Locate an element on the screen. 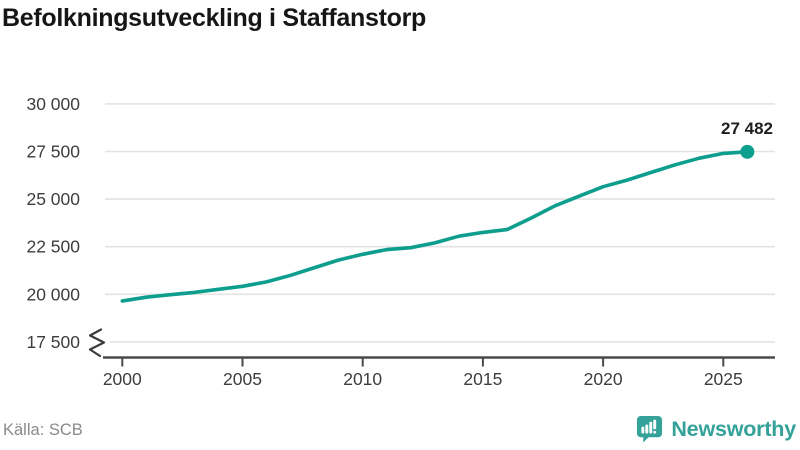  newsworthy-logo: Newsworthy is located at coordinates (716, 429).